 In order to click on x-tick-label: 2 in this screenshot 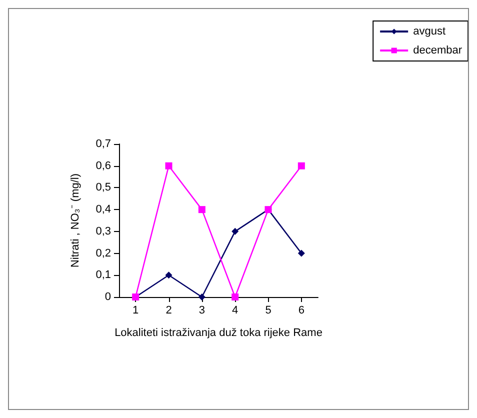, I will do `click(169, 310)`.